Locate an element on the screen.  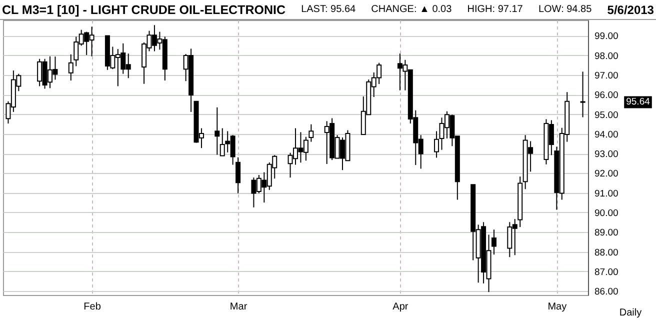
y-tick-label: 98.00 is located at coordinates (606, 56).